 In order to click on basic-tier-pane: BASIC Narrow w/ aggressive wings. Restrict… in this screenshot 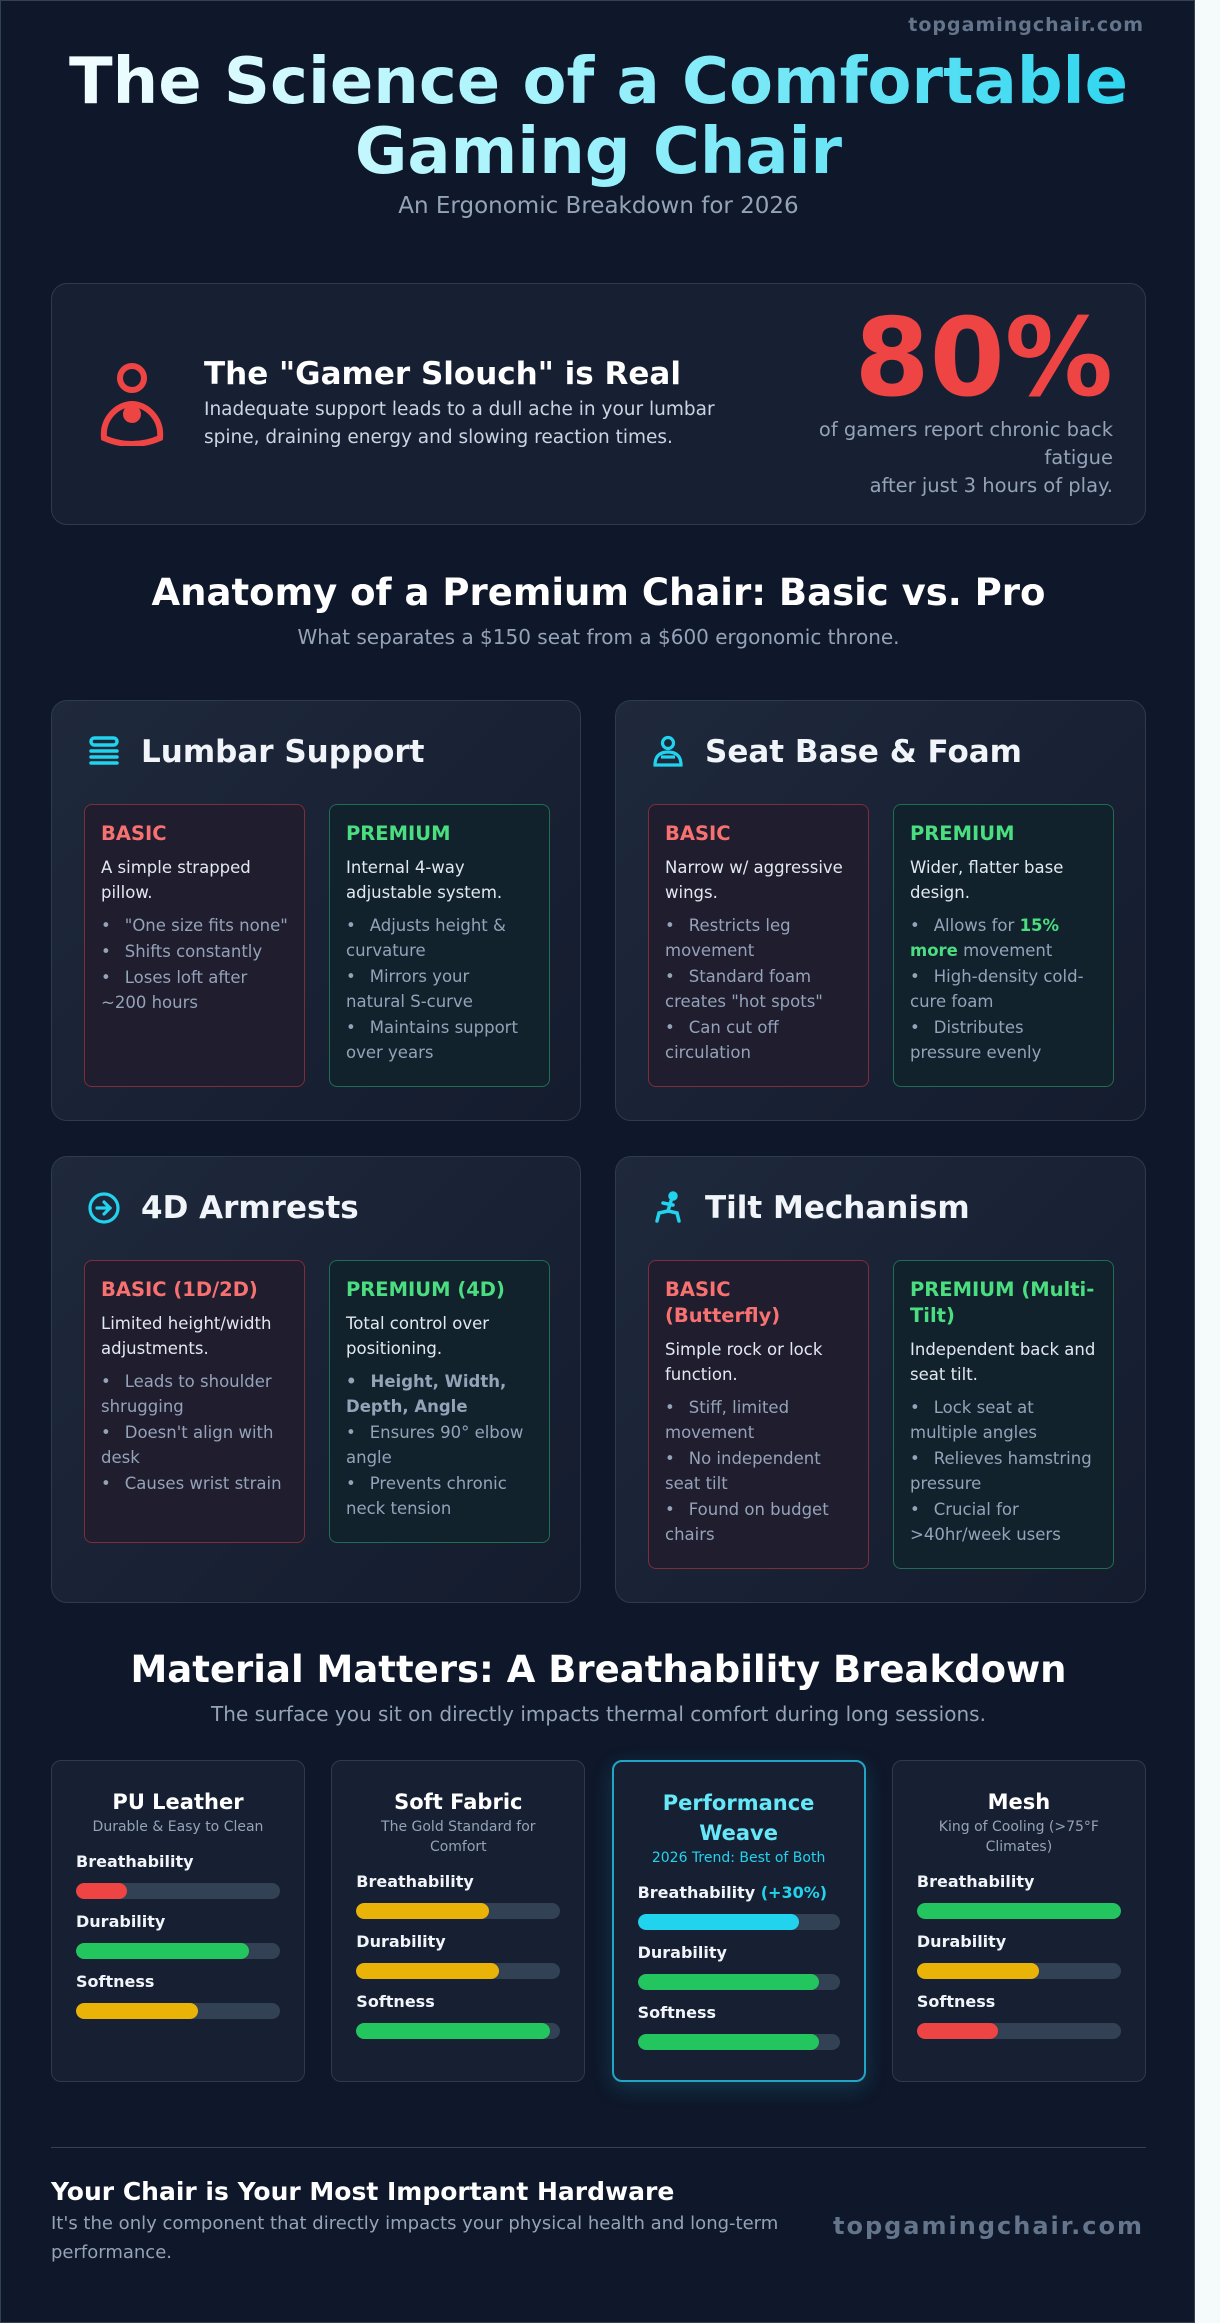, I will do `click(758, 945)`.